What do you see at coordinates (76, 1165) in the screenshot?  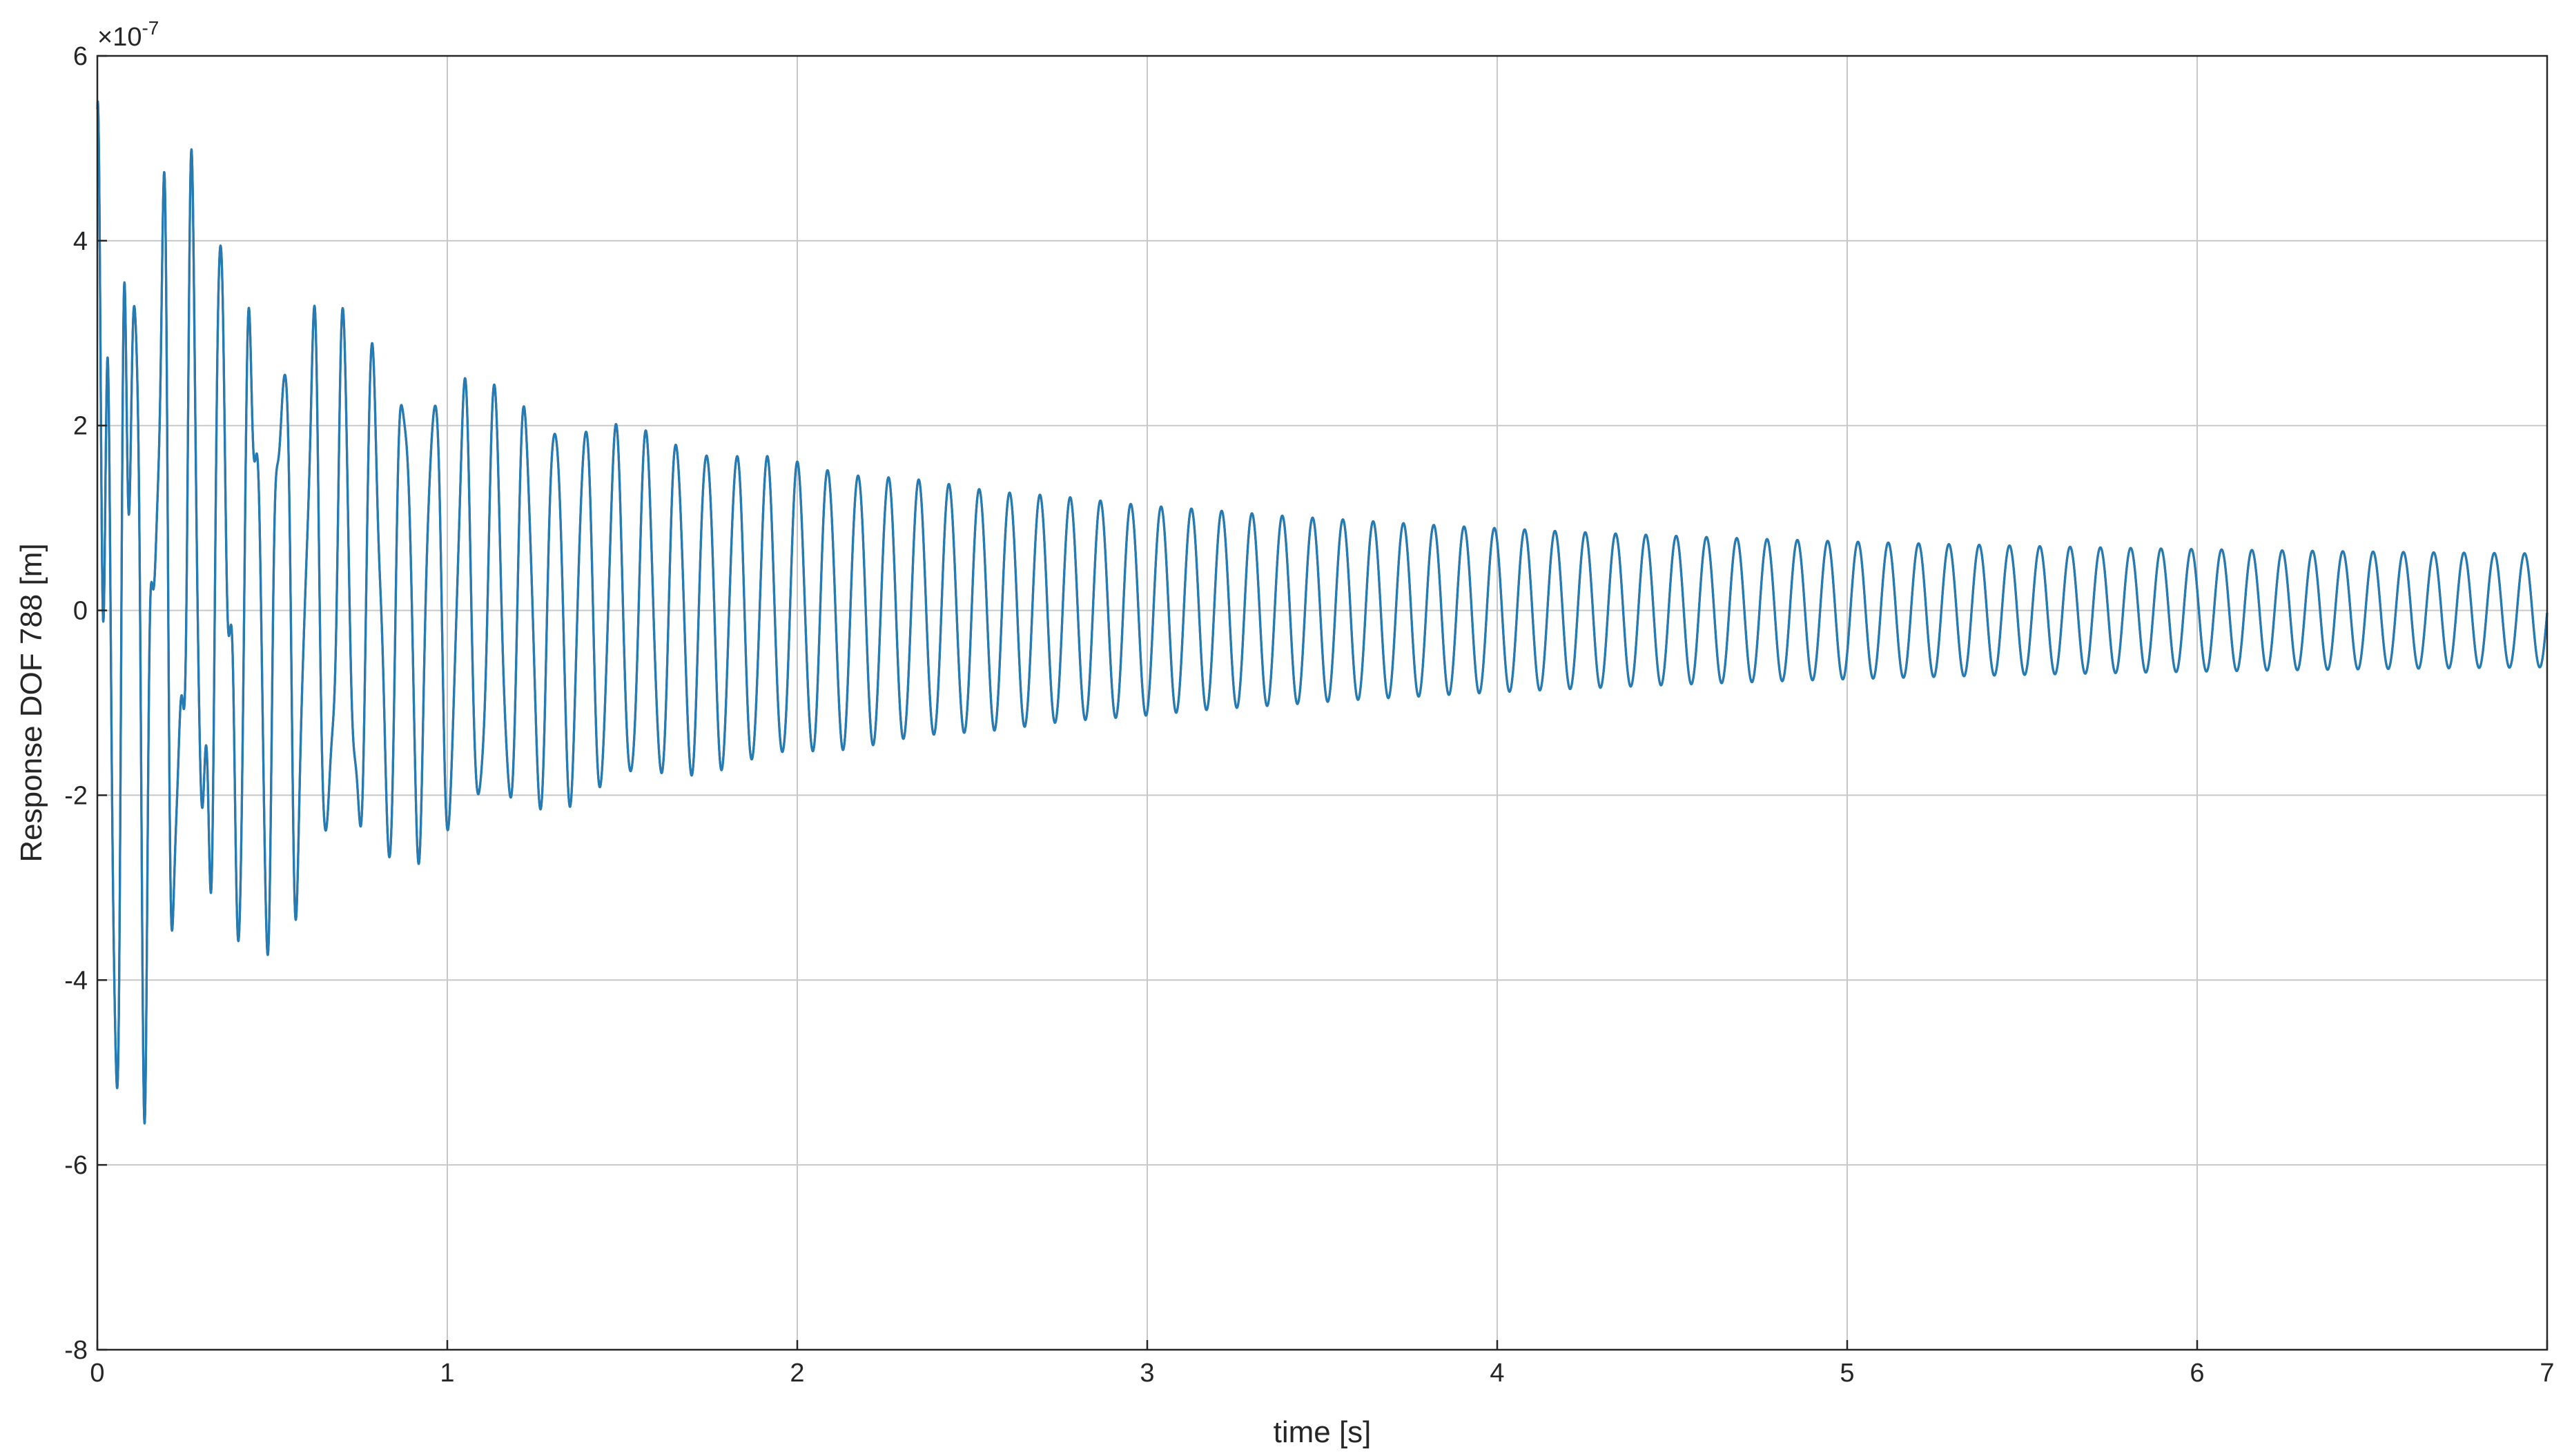 I see `y-tick-label: -6` at bounding box center [76, 1165].